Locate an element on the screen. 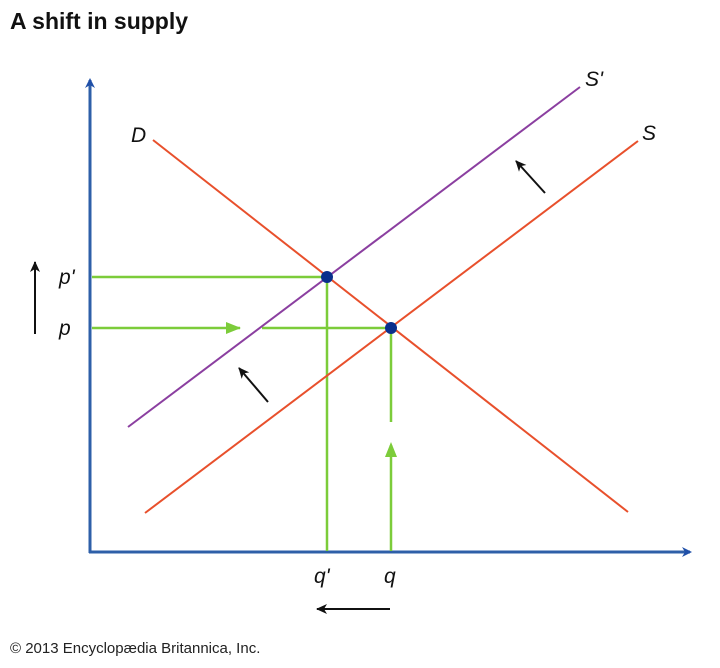  shift-arrow-upper-icon is located at coordinates (530, 177).